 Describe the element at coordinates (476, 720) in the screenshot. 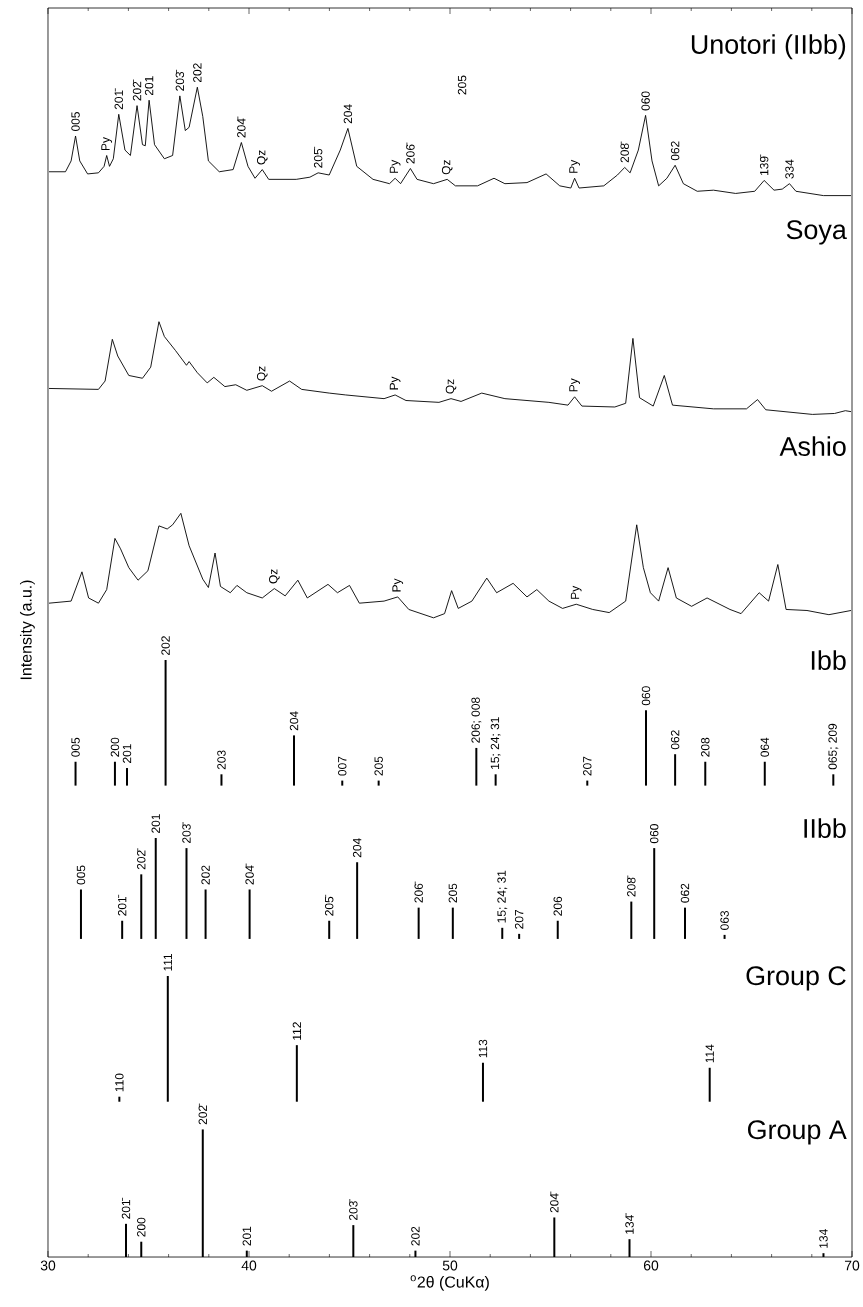

I see `annotation: 206; 008` at that location.